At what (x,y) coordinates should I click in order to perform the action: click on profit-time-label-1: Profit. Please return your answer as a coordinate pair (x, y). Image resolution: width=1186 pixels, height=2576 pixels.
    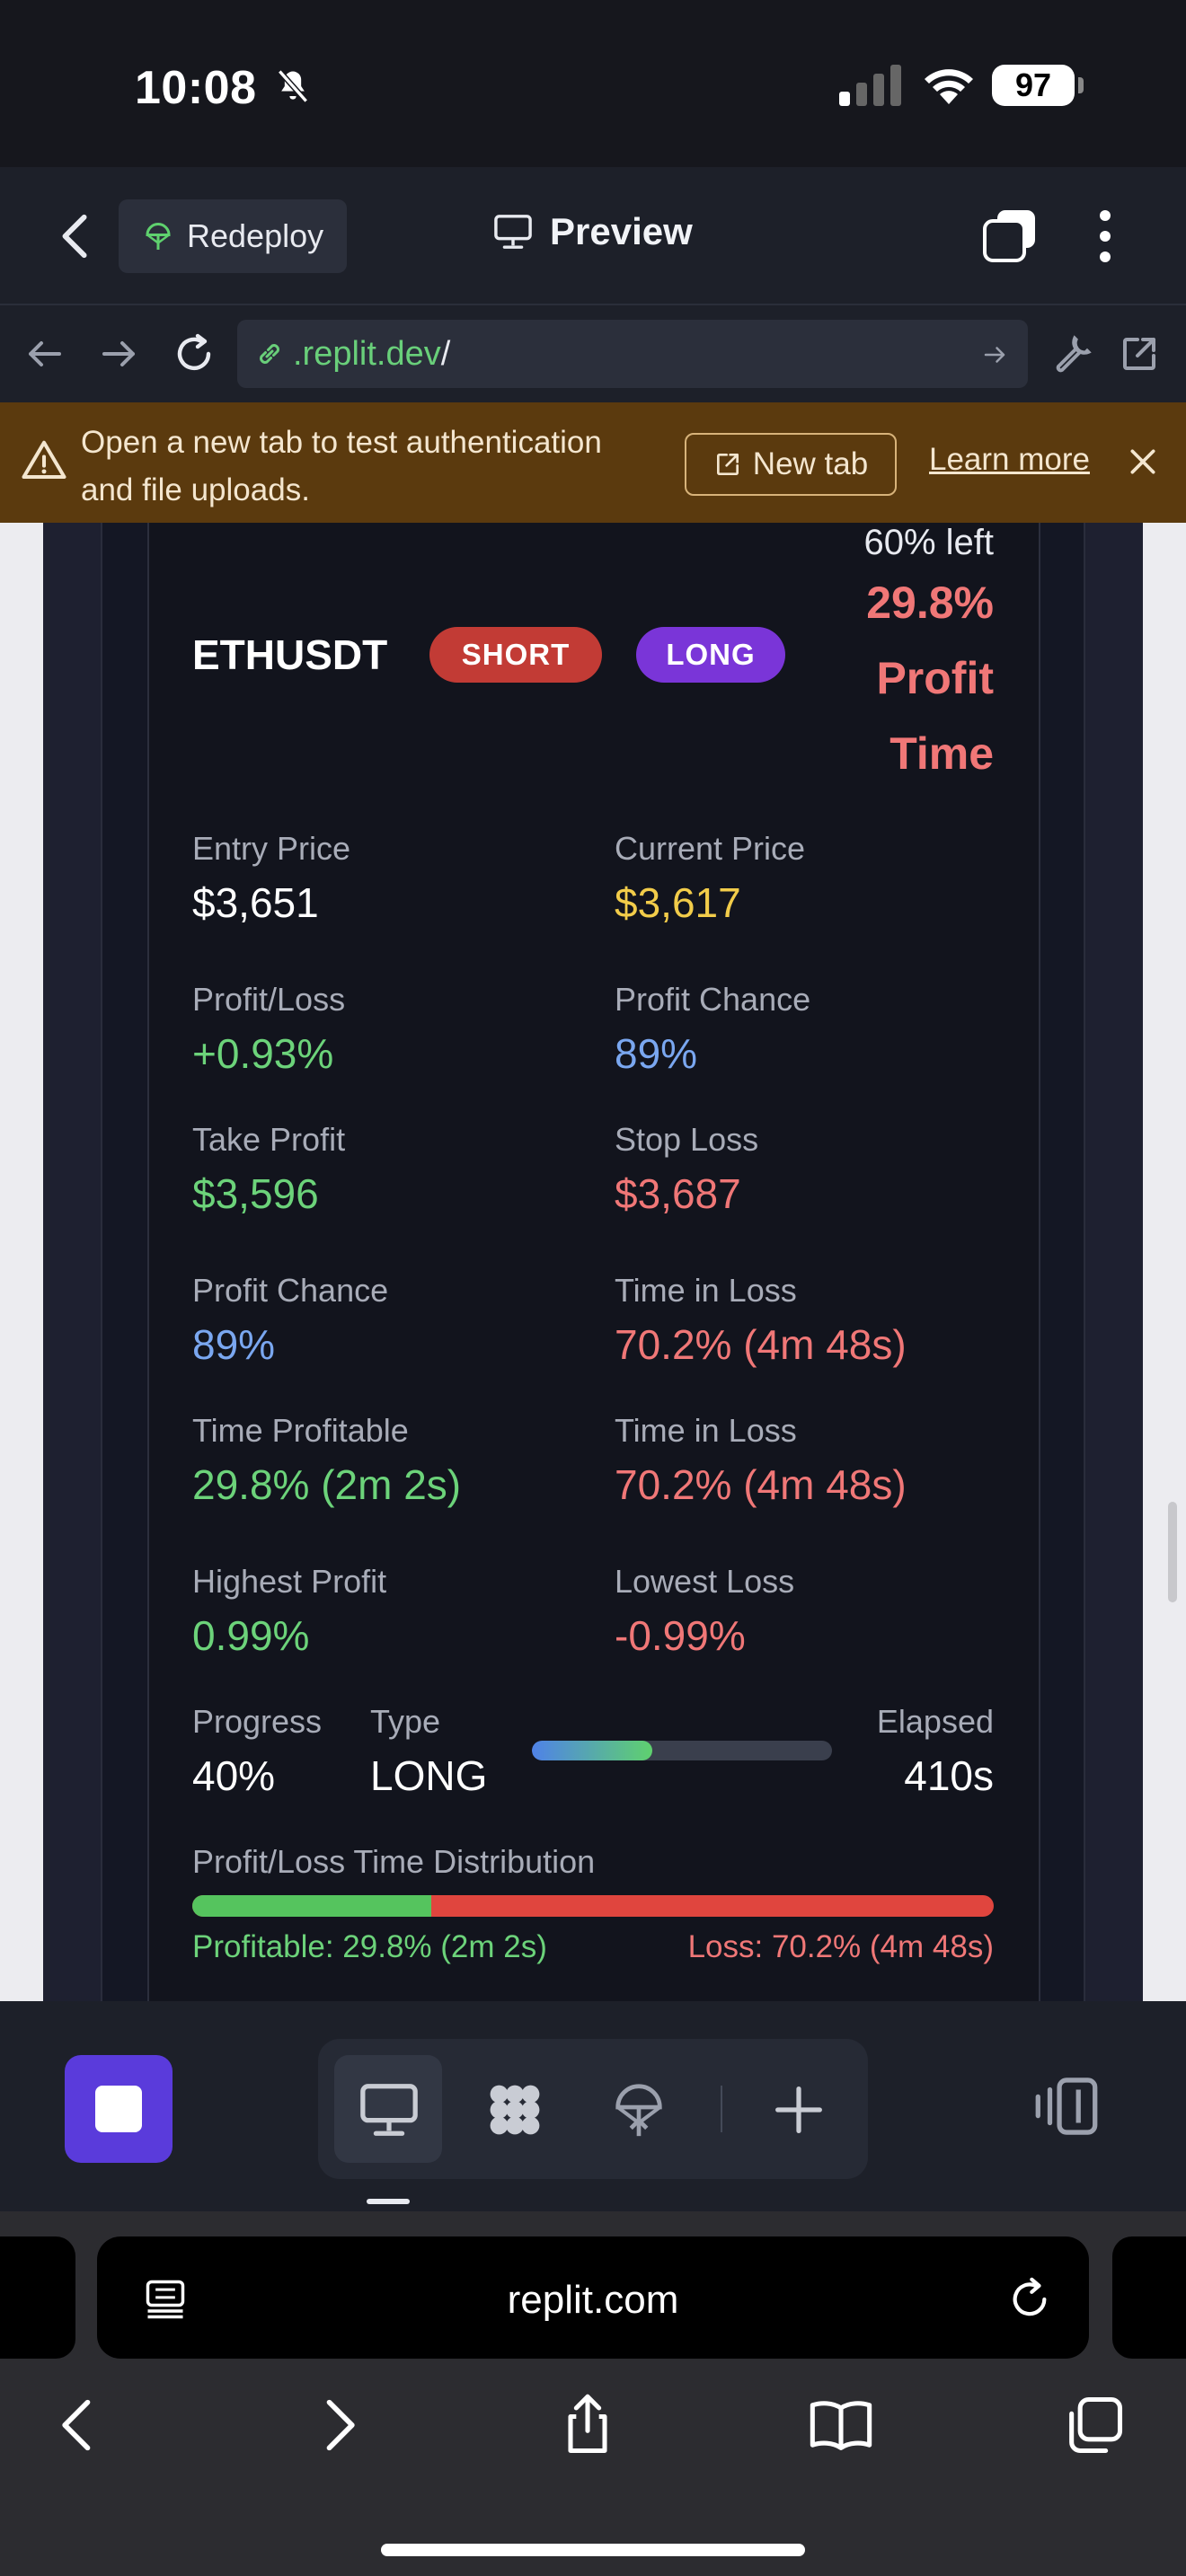
    Looking at the image, I should click on (935, 678).